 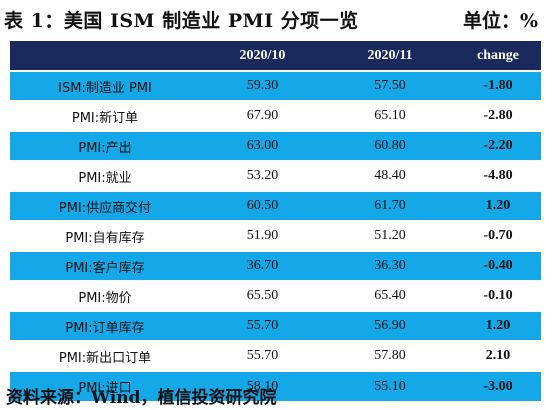 What do you see at coordinates (262, 115) in the screenshot?
I see `row-value-2020-10: 67.90` at bounding box center [262, 115].